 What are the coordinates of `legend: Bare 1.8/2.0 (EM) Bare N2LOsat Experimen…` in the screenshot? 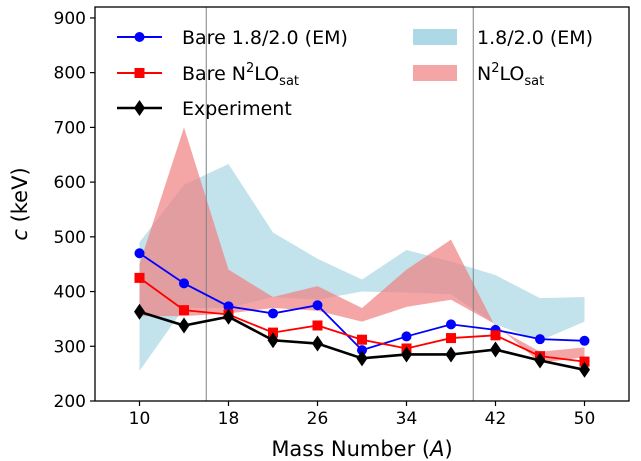 It's located at (355, 73).